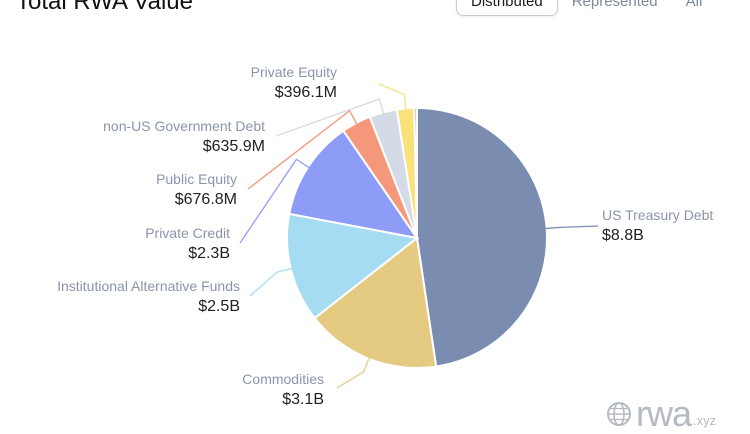 The image size is (750, 434). Describe the element at coordinates (657, 215) in the screenshot. I see `slice-label-us-treasury-debt: US Treasury Debt` at that location.